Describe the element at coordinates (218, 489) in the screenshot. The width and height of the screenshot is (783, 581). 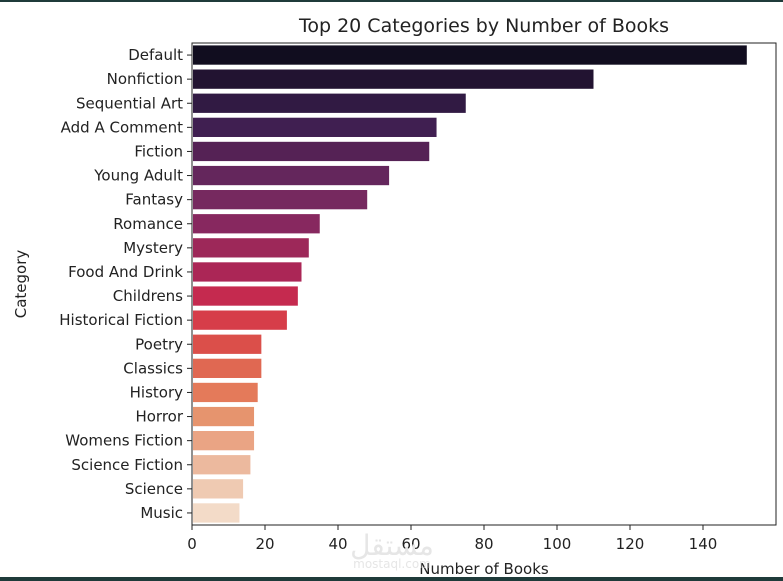
I see `bar-science` at that location.